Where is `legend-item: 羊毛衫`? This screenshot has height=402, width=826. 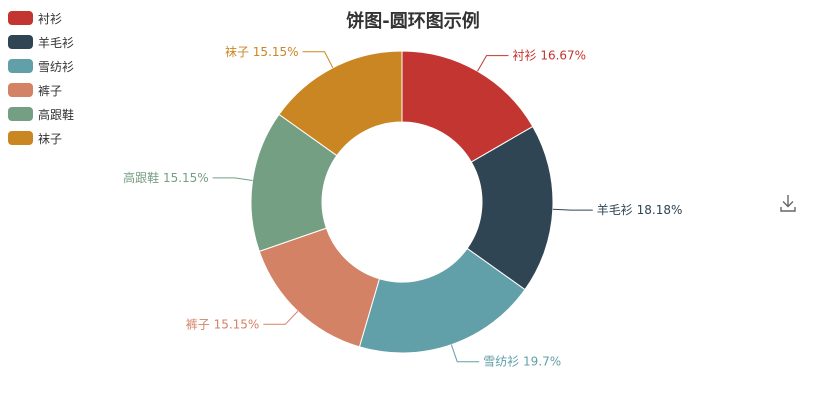 legend-item: 羊毛衫 is located at coordinates (41, 42).